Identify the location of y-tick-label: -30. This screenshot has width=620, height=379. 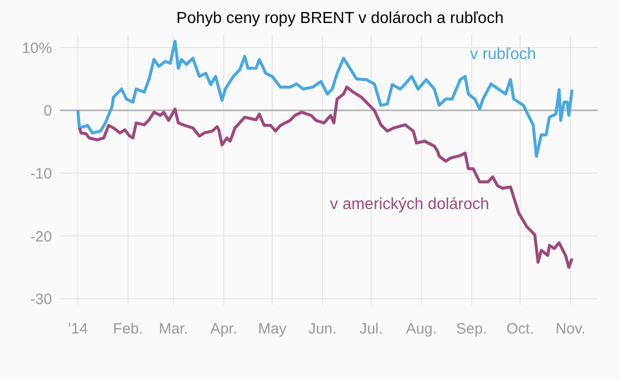
(41, 299).